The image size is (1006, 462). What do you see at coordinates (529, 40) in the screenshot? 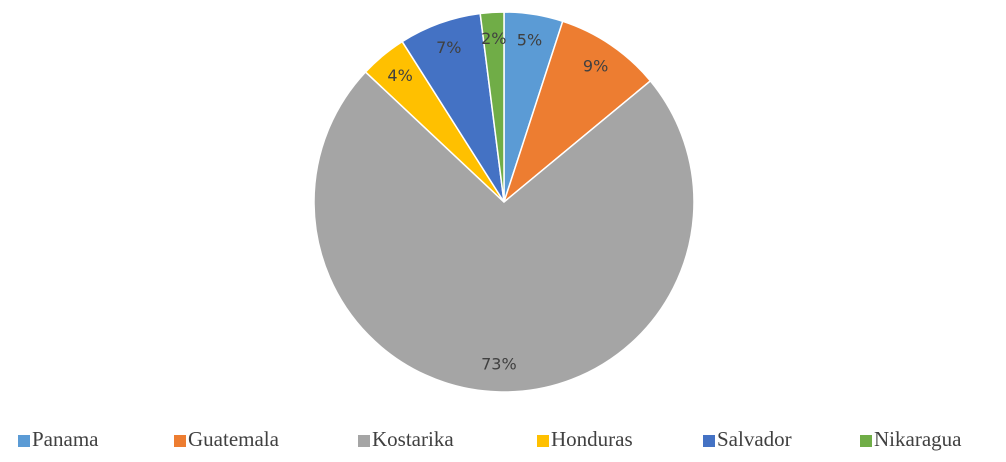
I see `data-label: 5%` at bounding box center [529, 40].